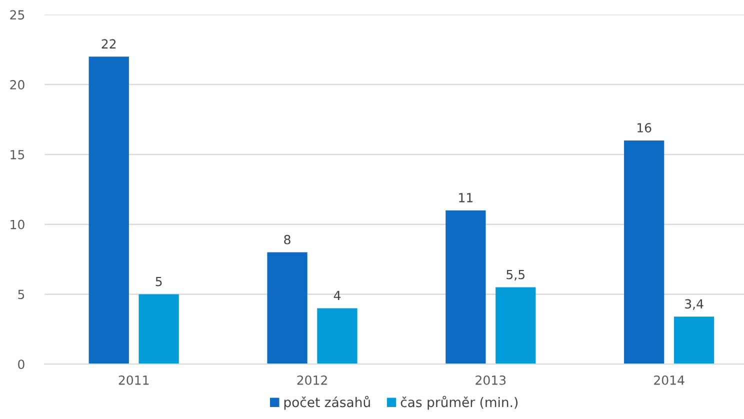 This screenshot has height=419, width=744. Describe the element at coordinates (515, 275) in the screenshot. I see `data-label: 5,5` at that location.